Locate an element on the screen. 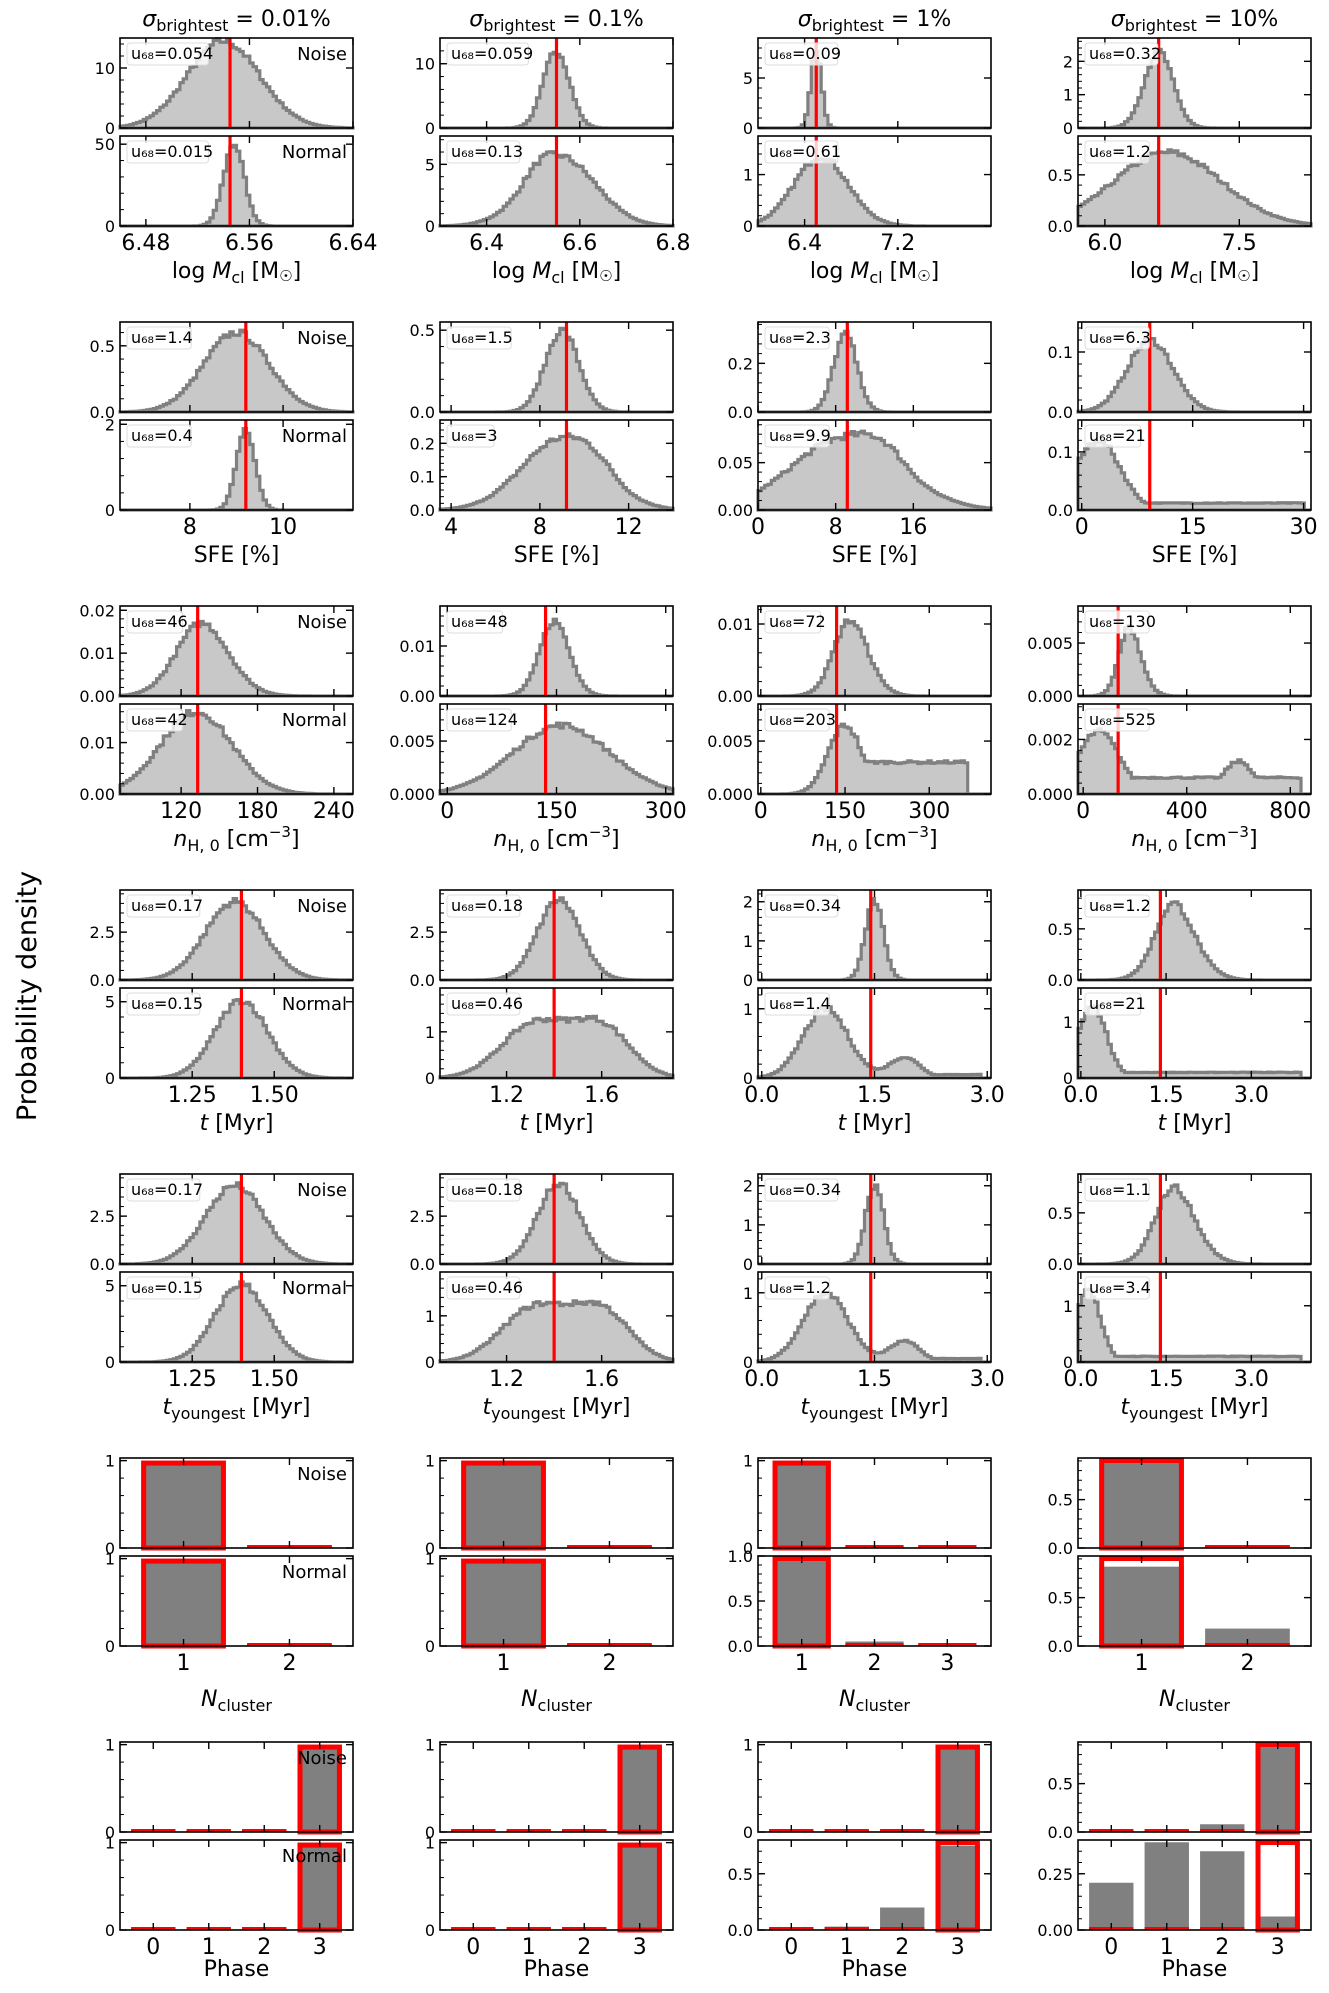 This screenshot has width=1329, height=1993. u68-label: u₆₈=3 is located at coordinates (474, 435).